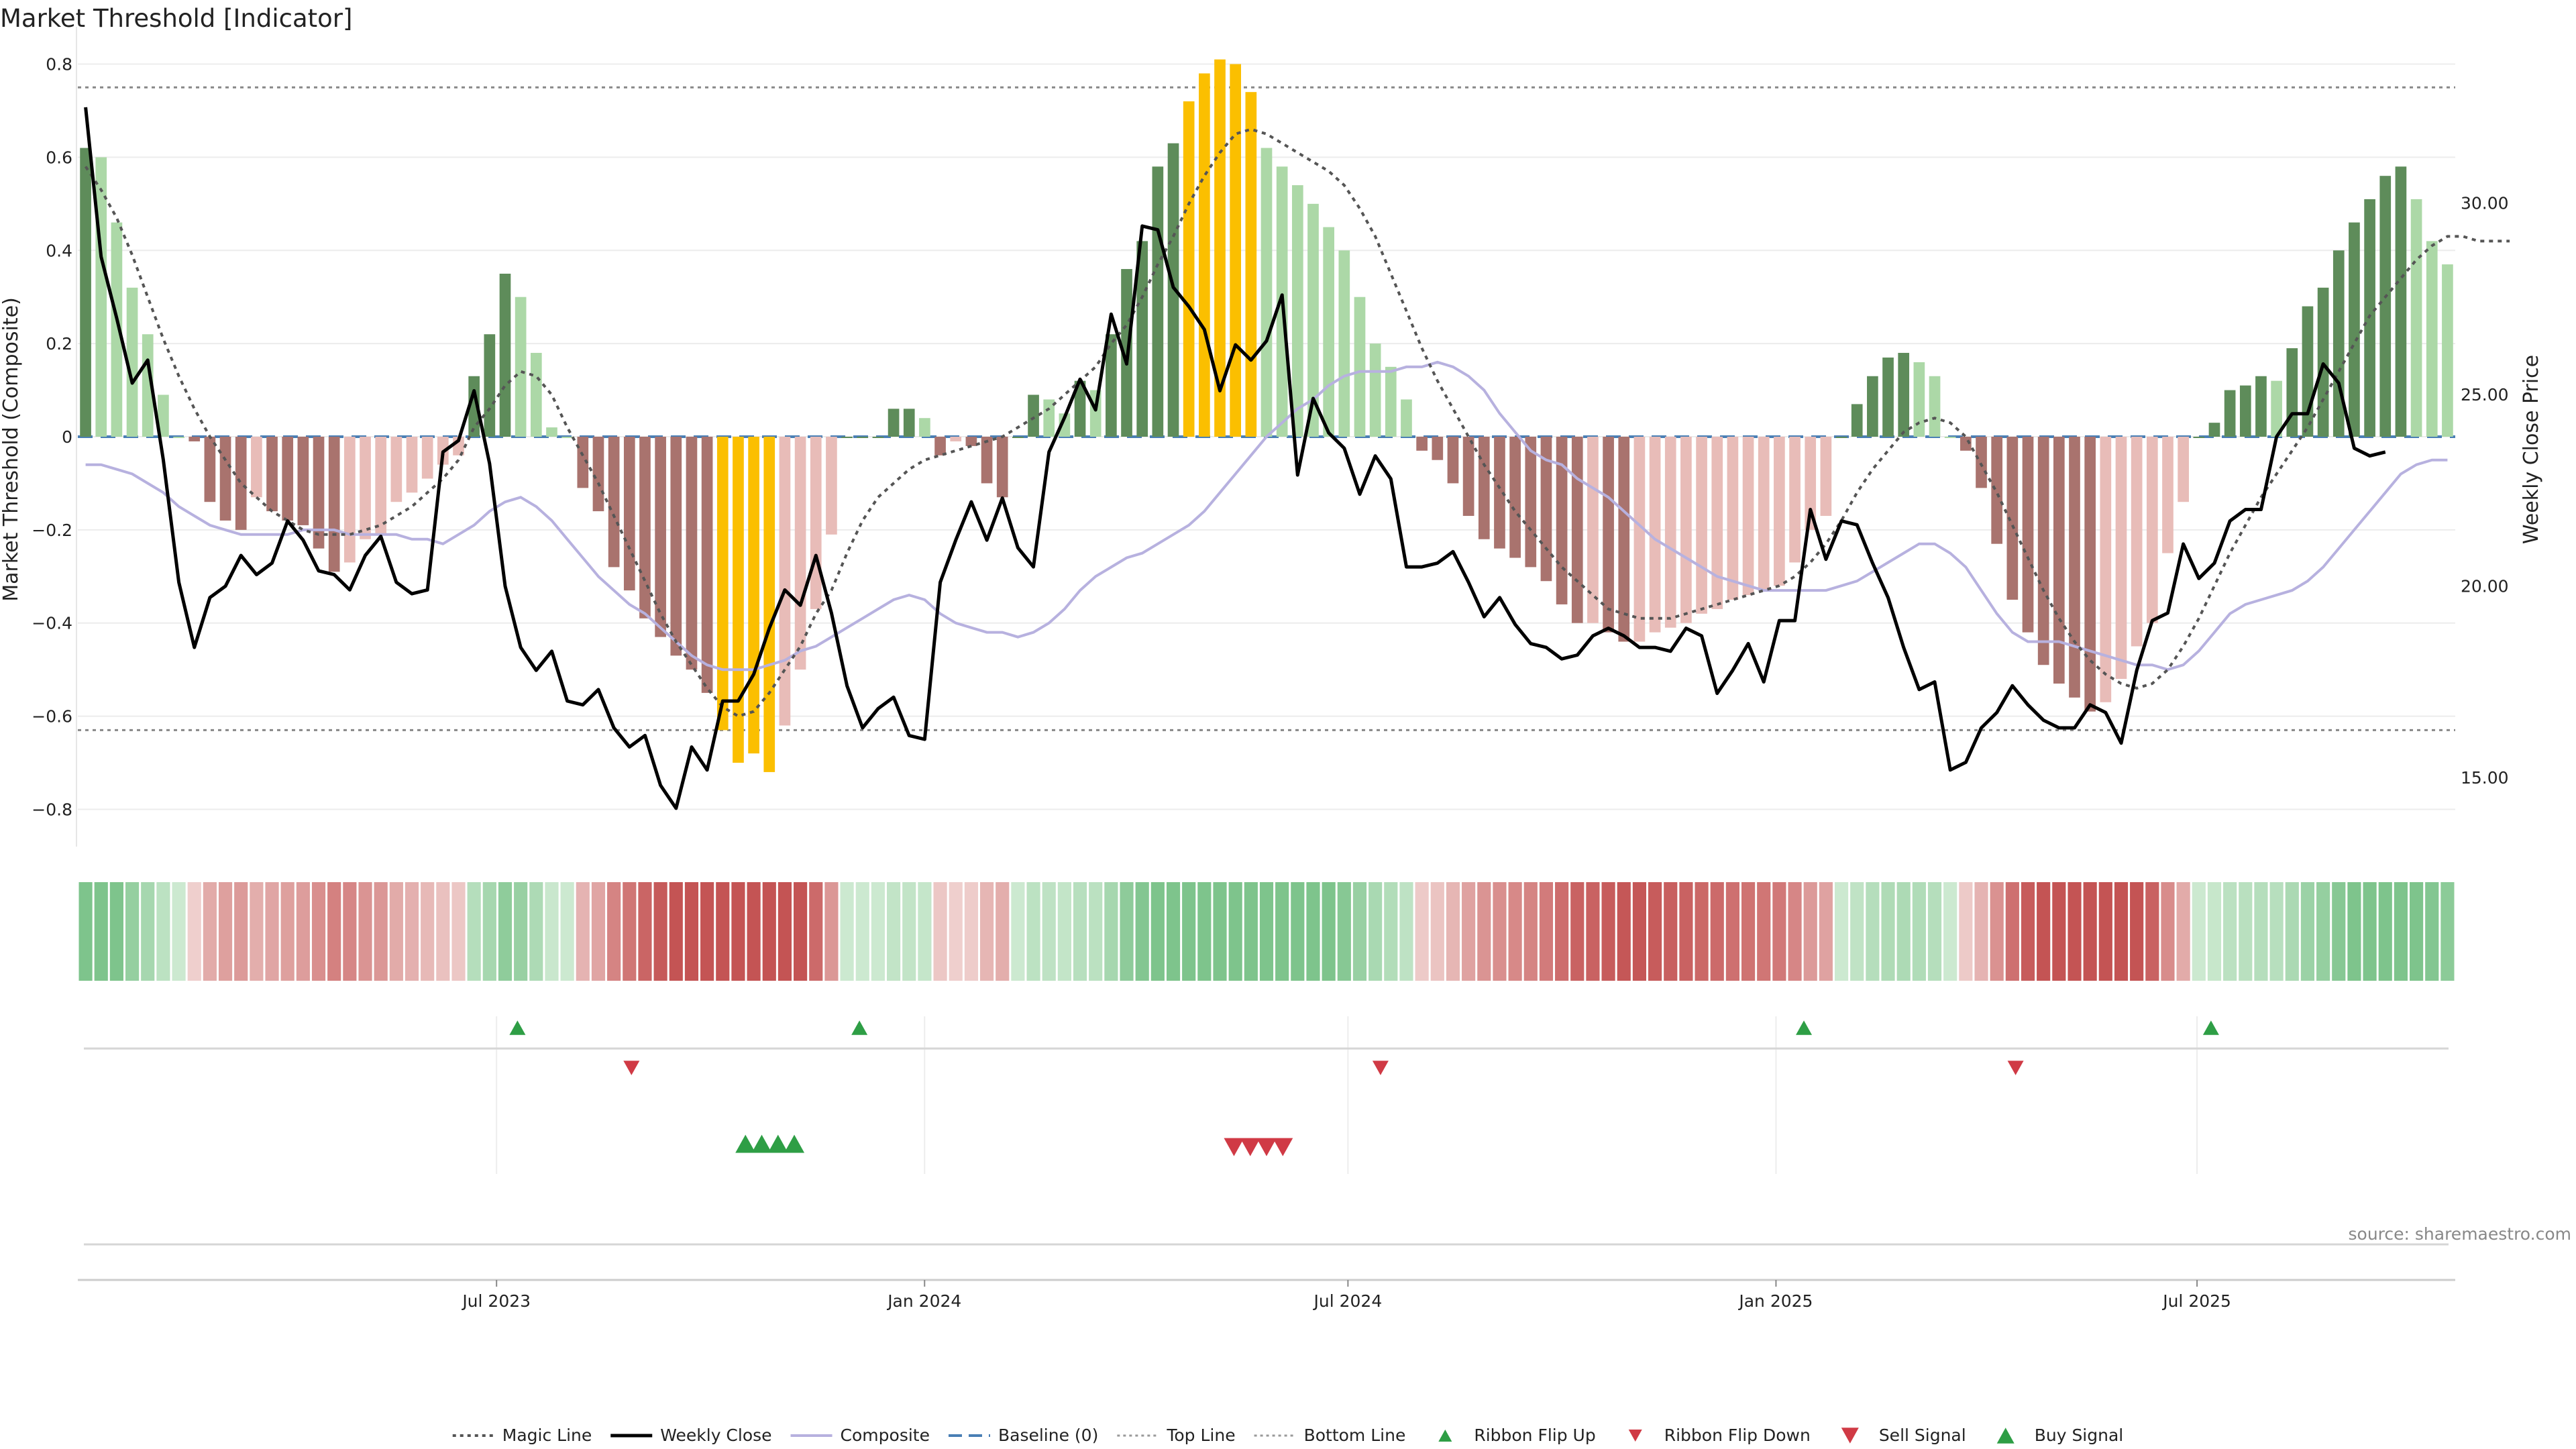 The width and height of the screenshot is (2576, 1449). Describe the element at coordinates (59, 250) in the screenshot. I see `y-tick-label-2: 0.4` at that location.